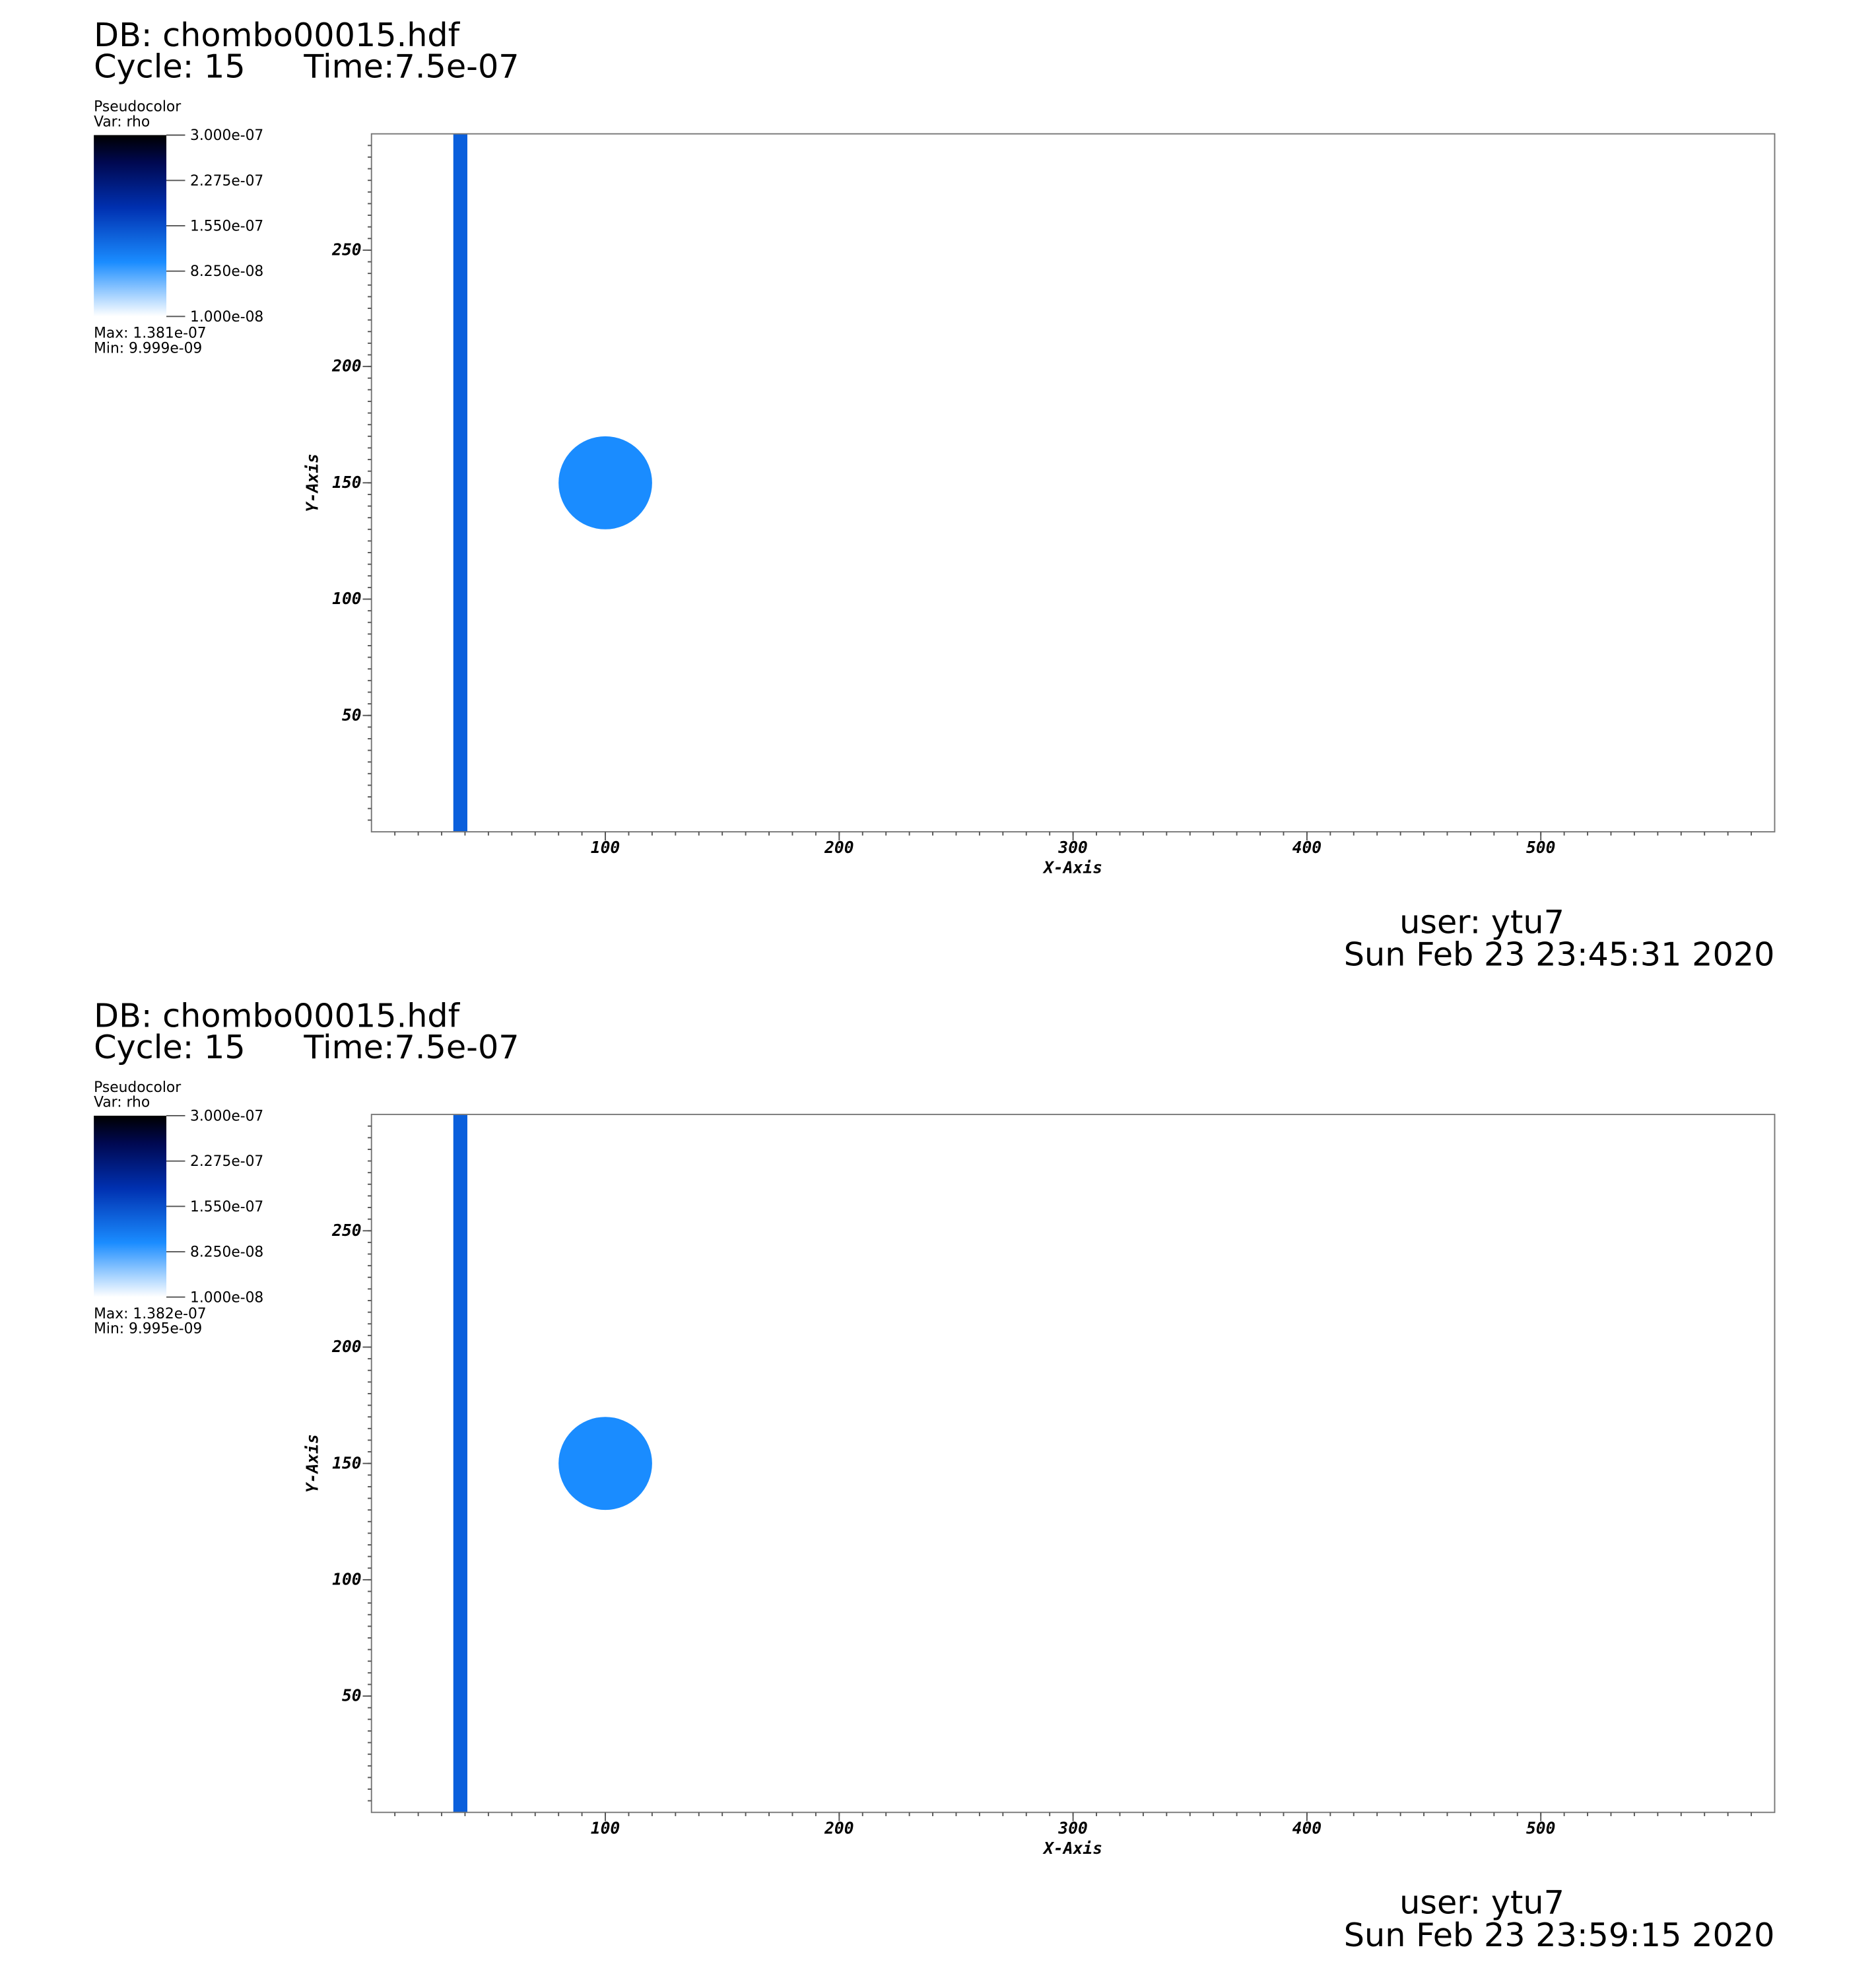  I want to click on date-label: Sun Feb 23 23:59:15 2020, so click(1559, 1935).